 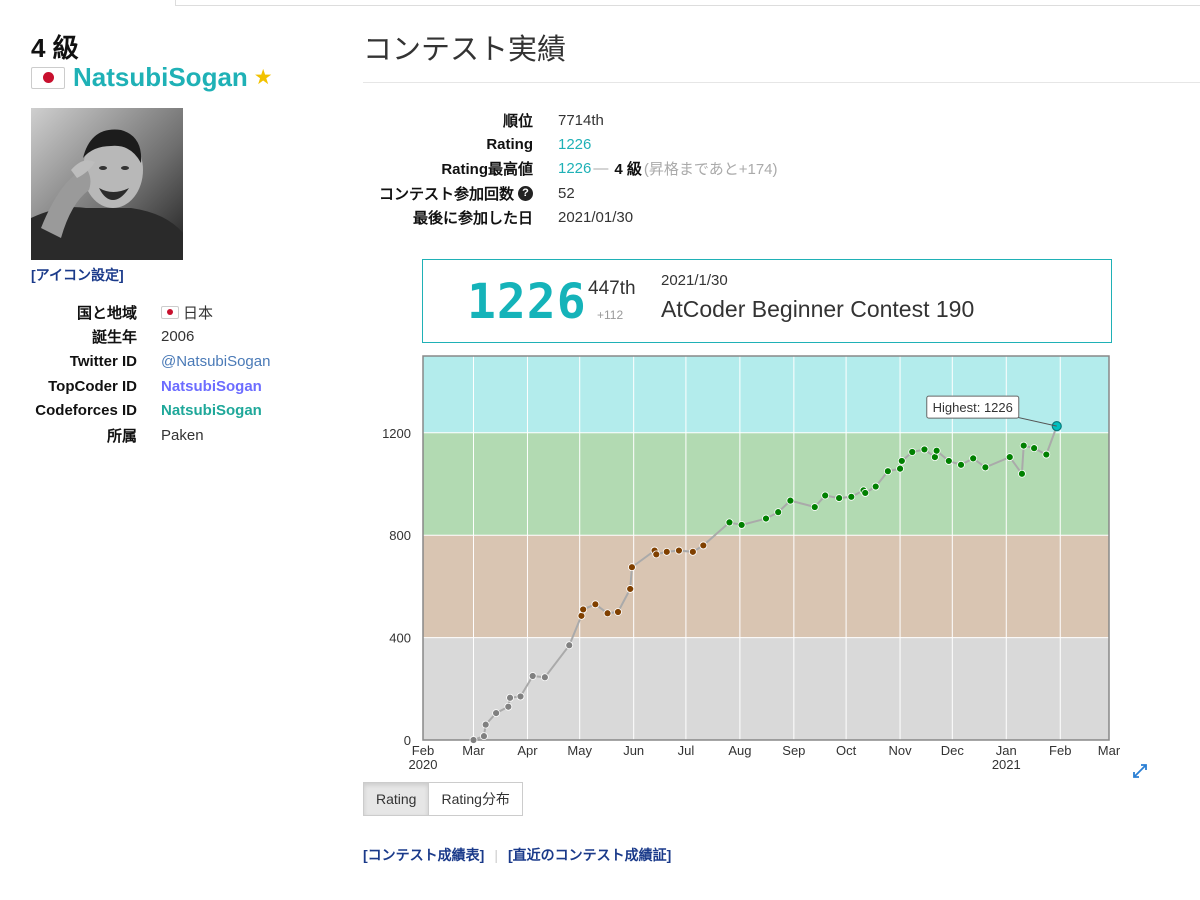 I want to click on info-label: 誕生年, so click(x=114, y=338).